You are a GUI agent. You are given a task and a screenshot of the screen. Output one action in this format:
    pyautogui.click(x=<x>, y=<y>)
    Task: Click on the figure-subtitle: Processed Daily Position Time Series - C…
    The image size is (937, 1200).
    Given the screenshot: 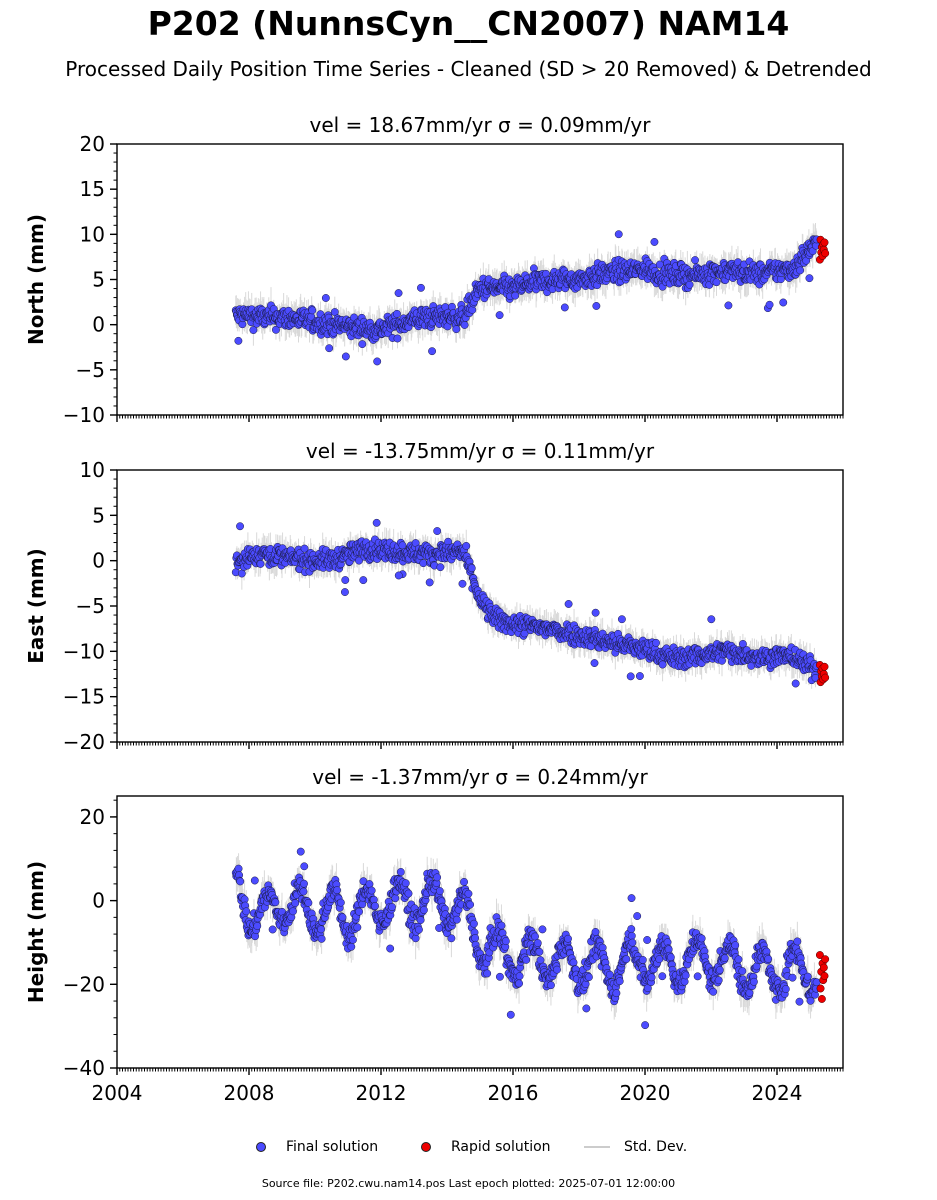 What is the action you would take?
    pyautogui.click(x=468, y=69)
    